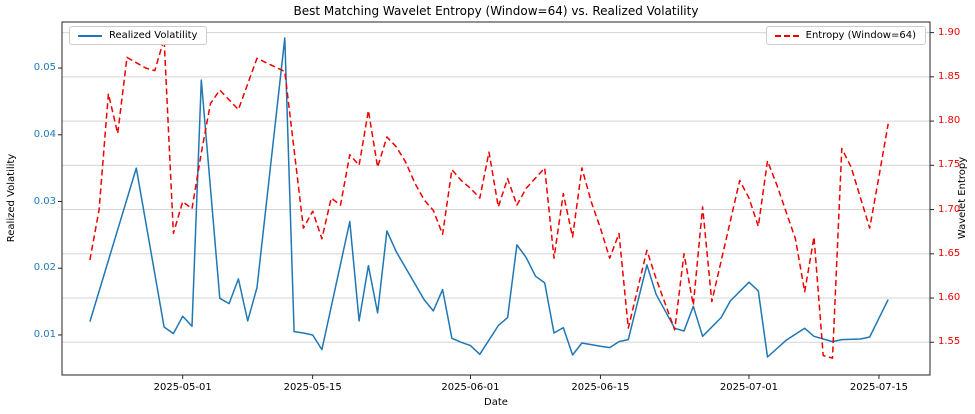 This screenshot has width=975, height=414. I want to click on y-tick-right: 1.75, so click(949, 165).